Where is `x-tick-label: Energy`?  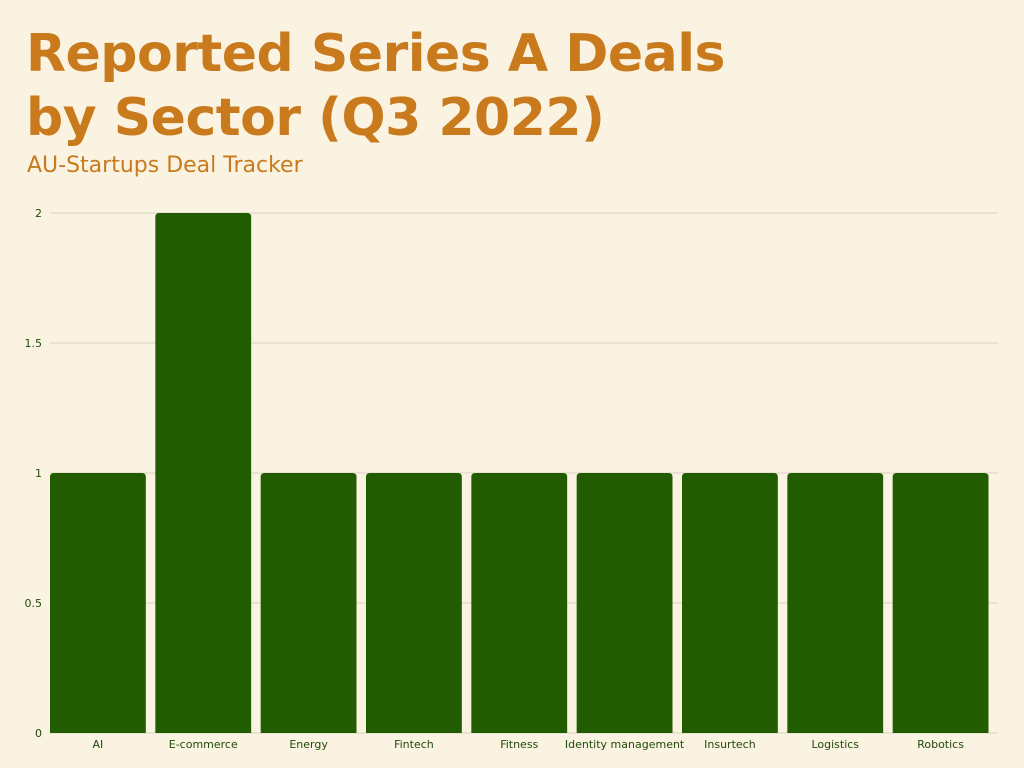
x-tick-label: Energy is located at coordinates (308, 744).